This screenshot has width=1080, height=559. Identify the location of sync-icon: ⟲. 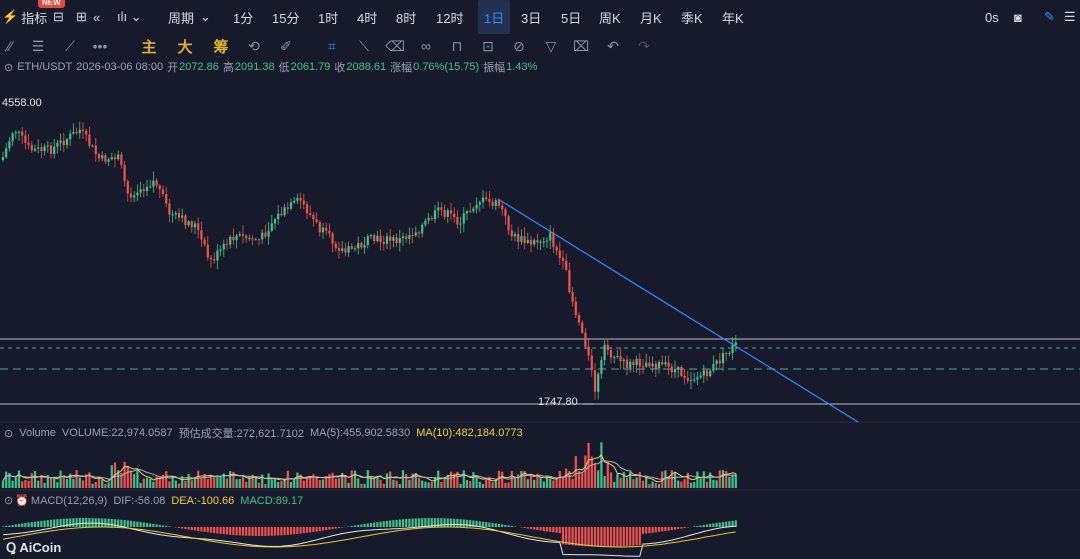
(254, 45).